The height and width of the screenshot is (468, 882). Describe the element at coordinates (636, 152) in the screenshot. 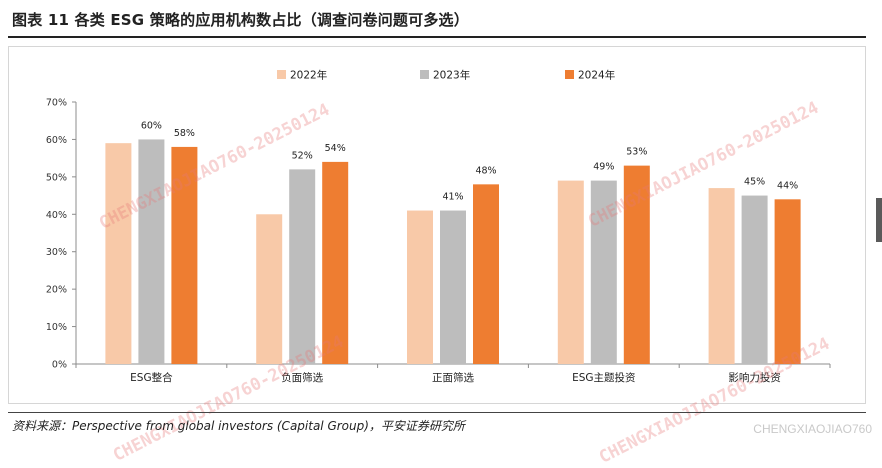

I see `data-label: 53%` at that location.